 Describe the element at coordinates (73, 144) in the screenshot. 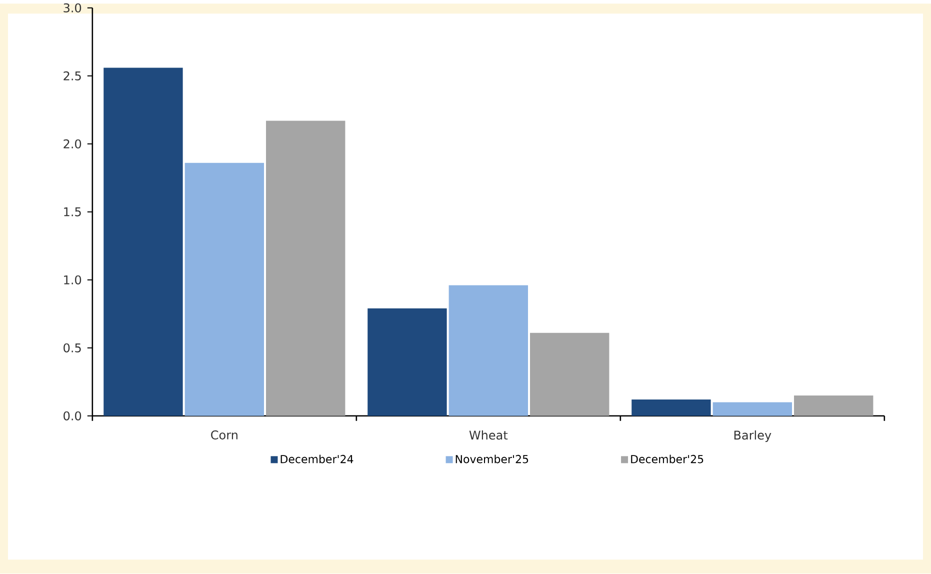

I see `y-tick-label: 2.0` at that location.